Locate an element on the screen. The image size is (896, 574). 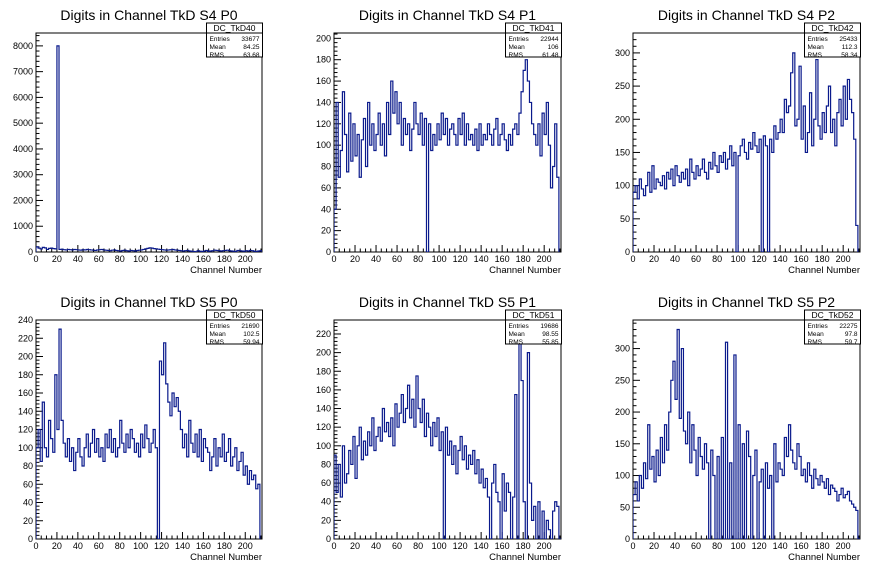
y-tick-label: 160 is located at coordinates (323, 81).